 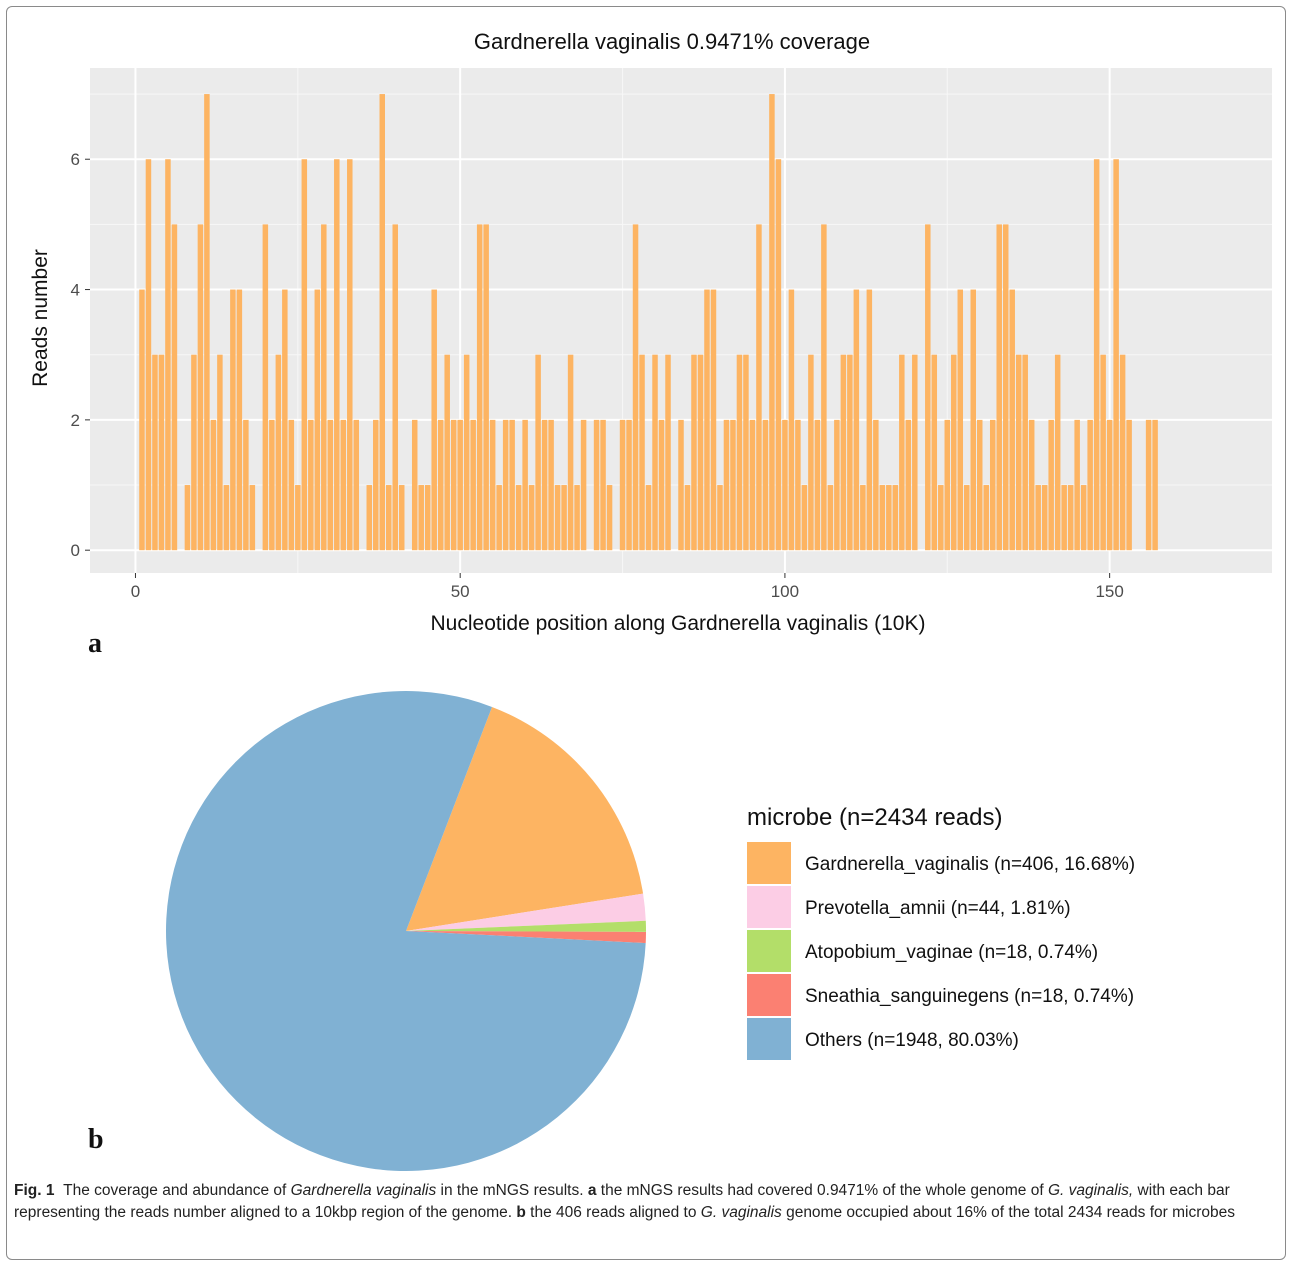 I want to click on panel-label-b: b, so click(x=96, y=1139).